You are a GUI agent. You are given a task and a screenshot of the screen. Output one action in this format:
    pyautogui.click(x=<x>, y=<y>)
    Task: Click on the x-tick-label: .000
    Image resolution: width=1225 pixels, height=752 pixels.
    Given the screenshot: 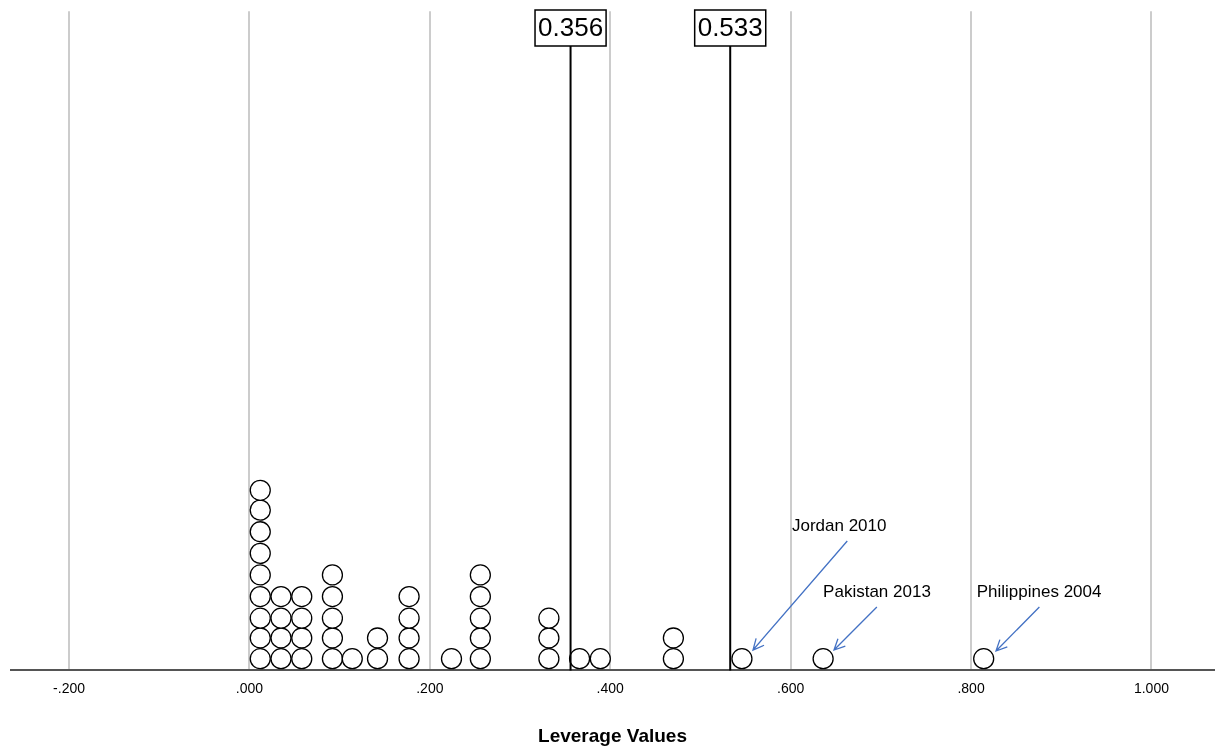 What is the action you would take?
    pyautogui.click(x=249, y=687)
    